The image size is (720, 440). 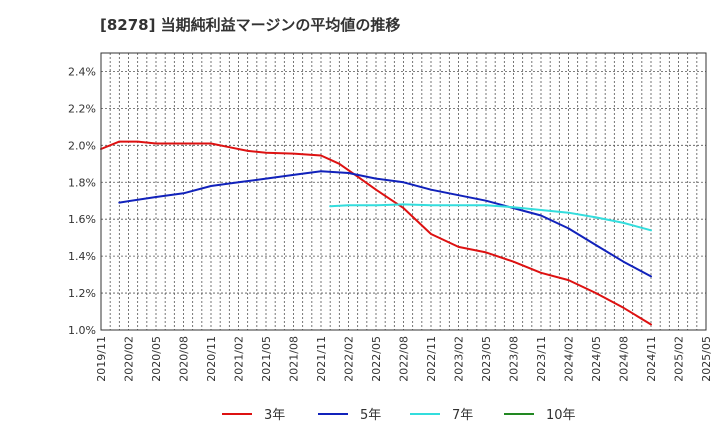 What do you see at coordinates (321, 359) in the screenshot?
I see `x-tick-label: 2021/11` at bounding box center [321, 359].